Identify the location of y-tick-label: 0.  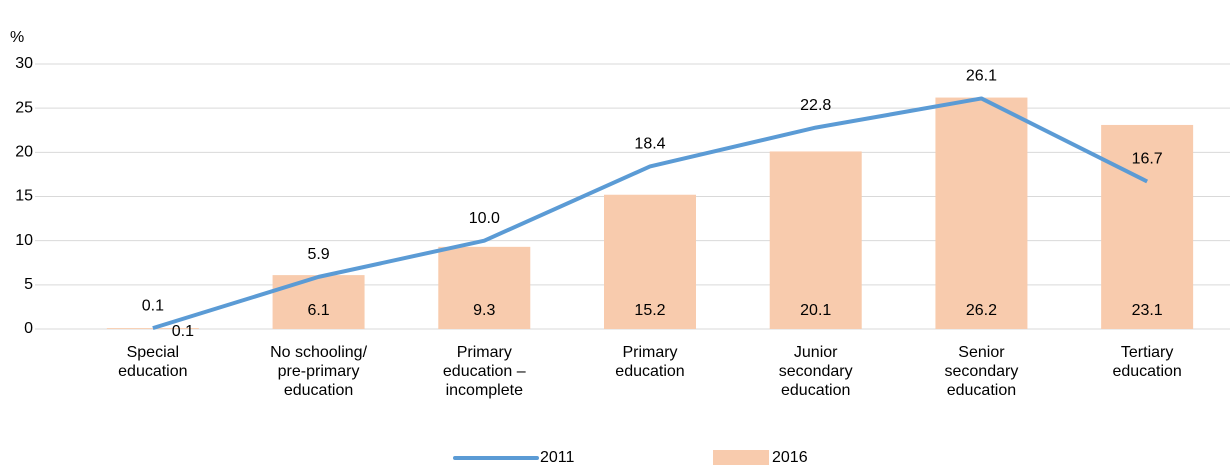
(28, 328).